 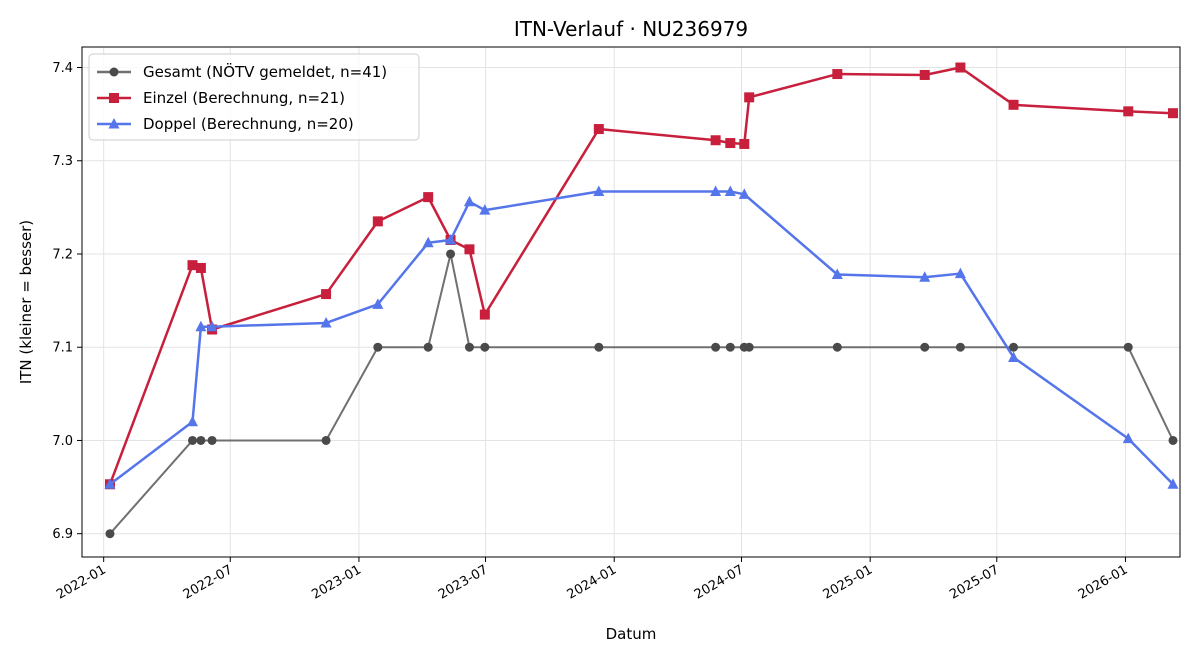 I want to click on chart-title: ITN-Verlauf · NU236979, so click(x=631, y=29).